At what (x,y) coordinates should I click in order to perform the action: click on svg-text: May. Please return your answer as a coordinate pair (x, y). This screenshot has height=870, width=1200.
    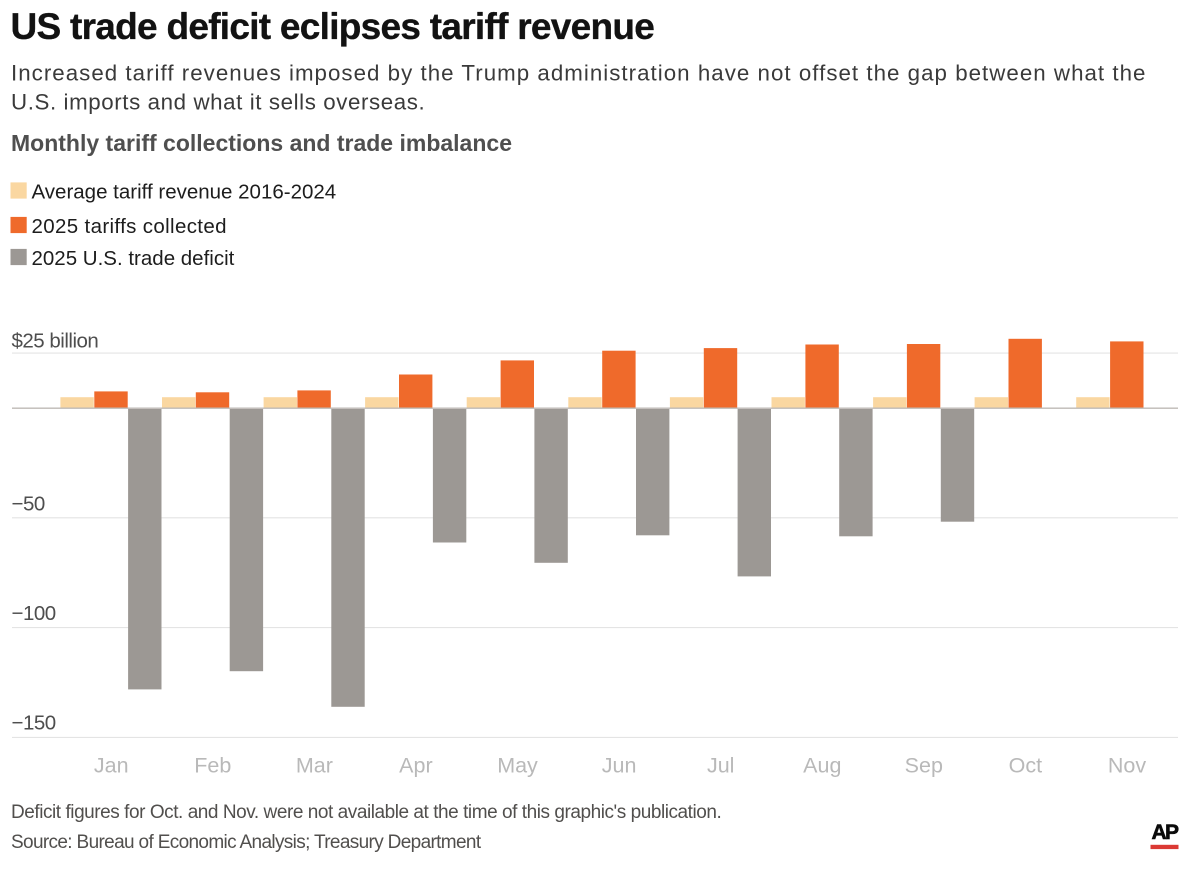
    Looking at the image, I should click on (517, 766).